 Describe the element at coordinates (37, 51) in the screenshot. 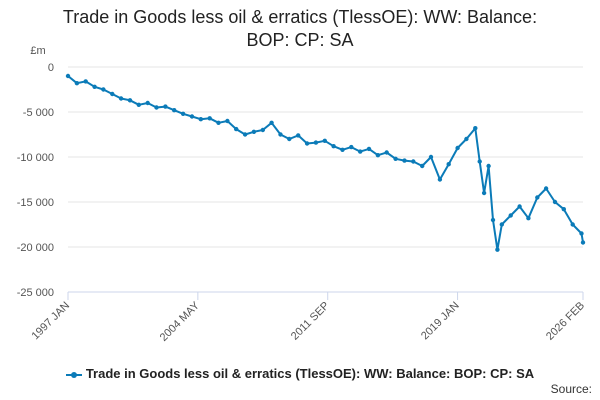

I see `y-axis-unit-label: £m` at that location.